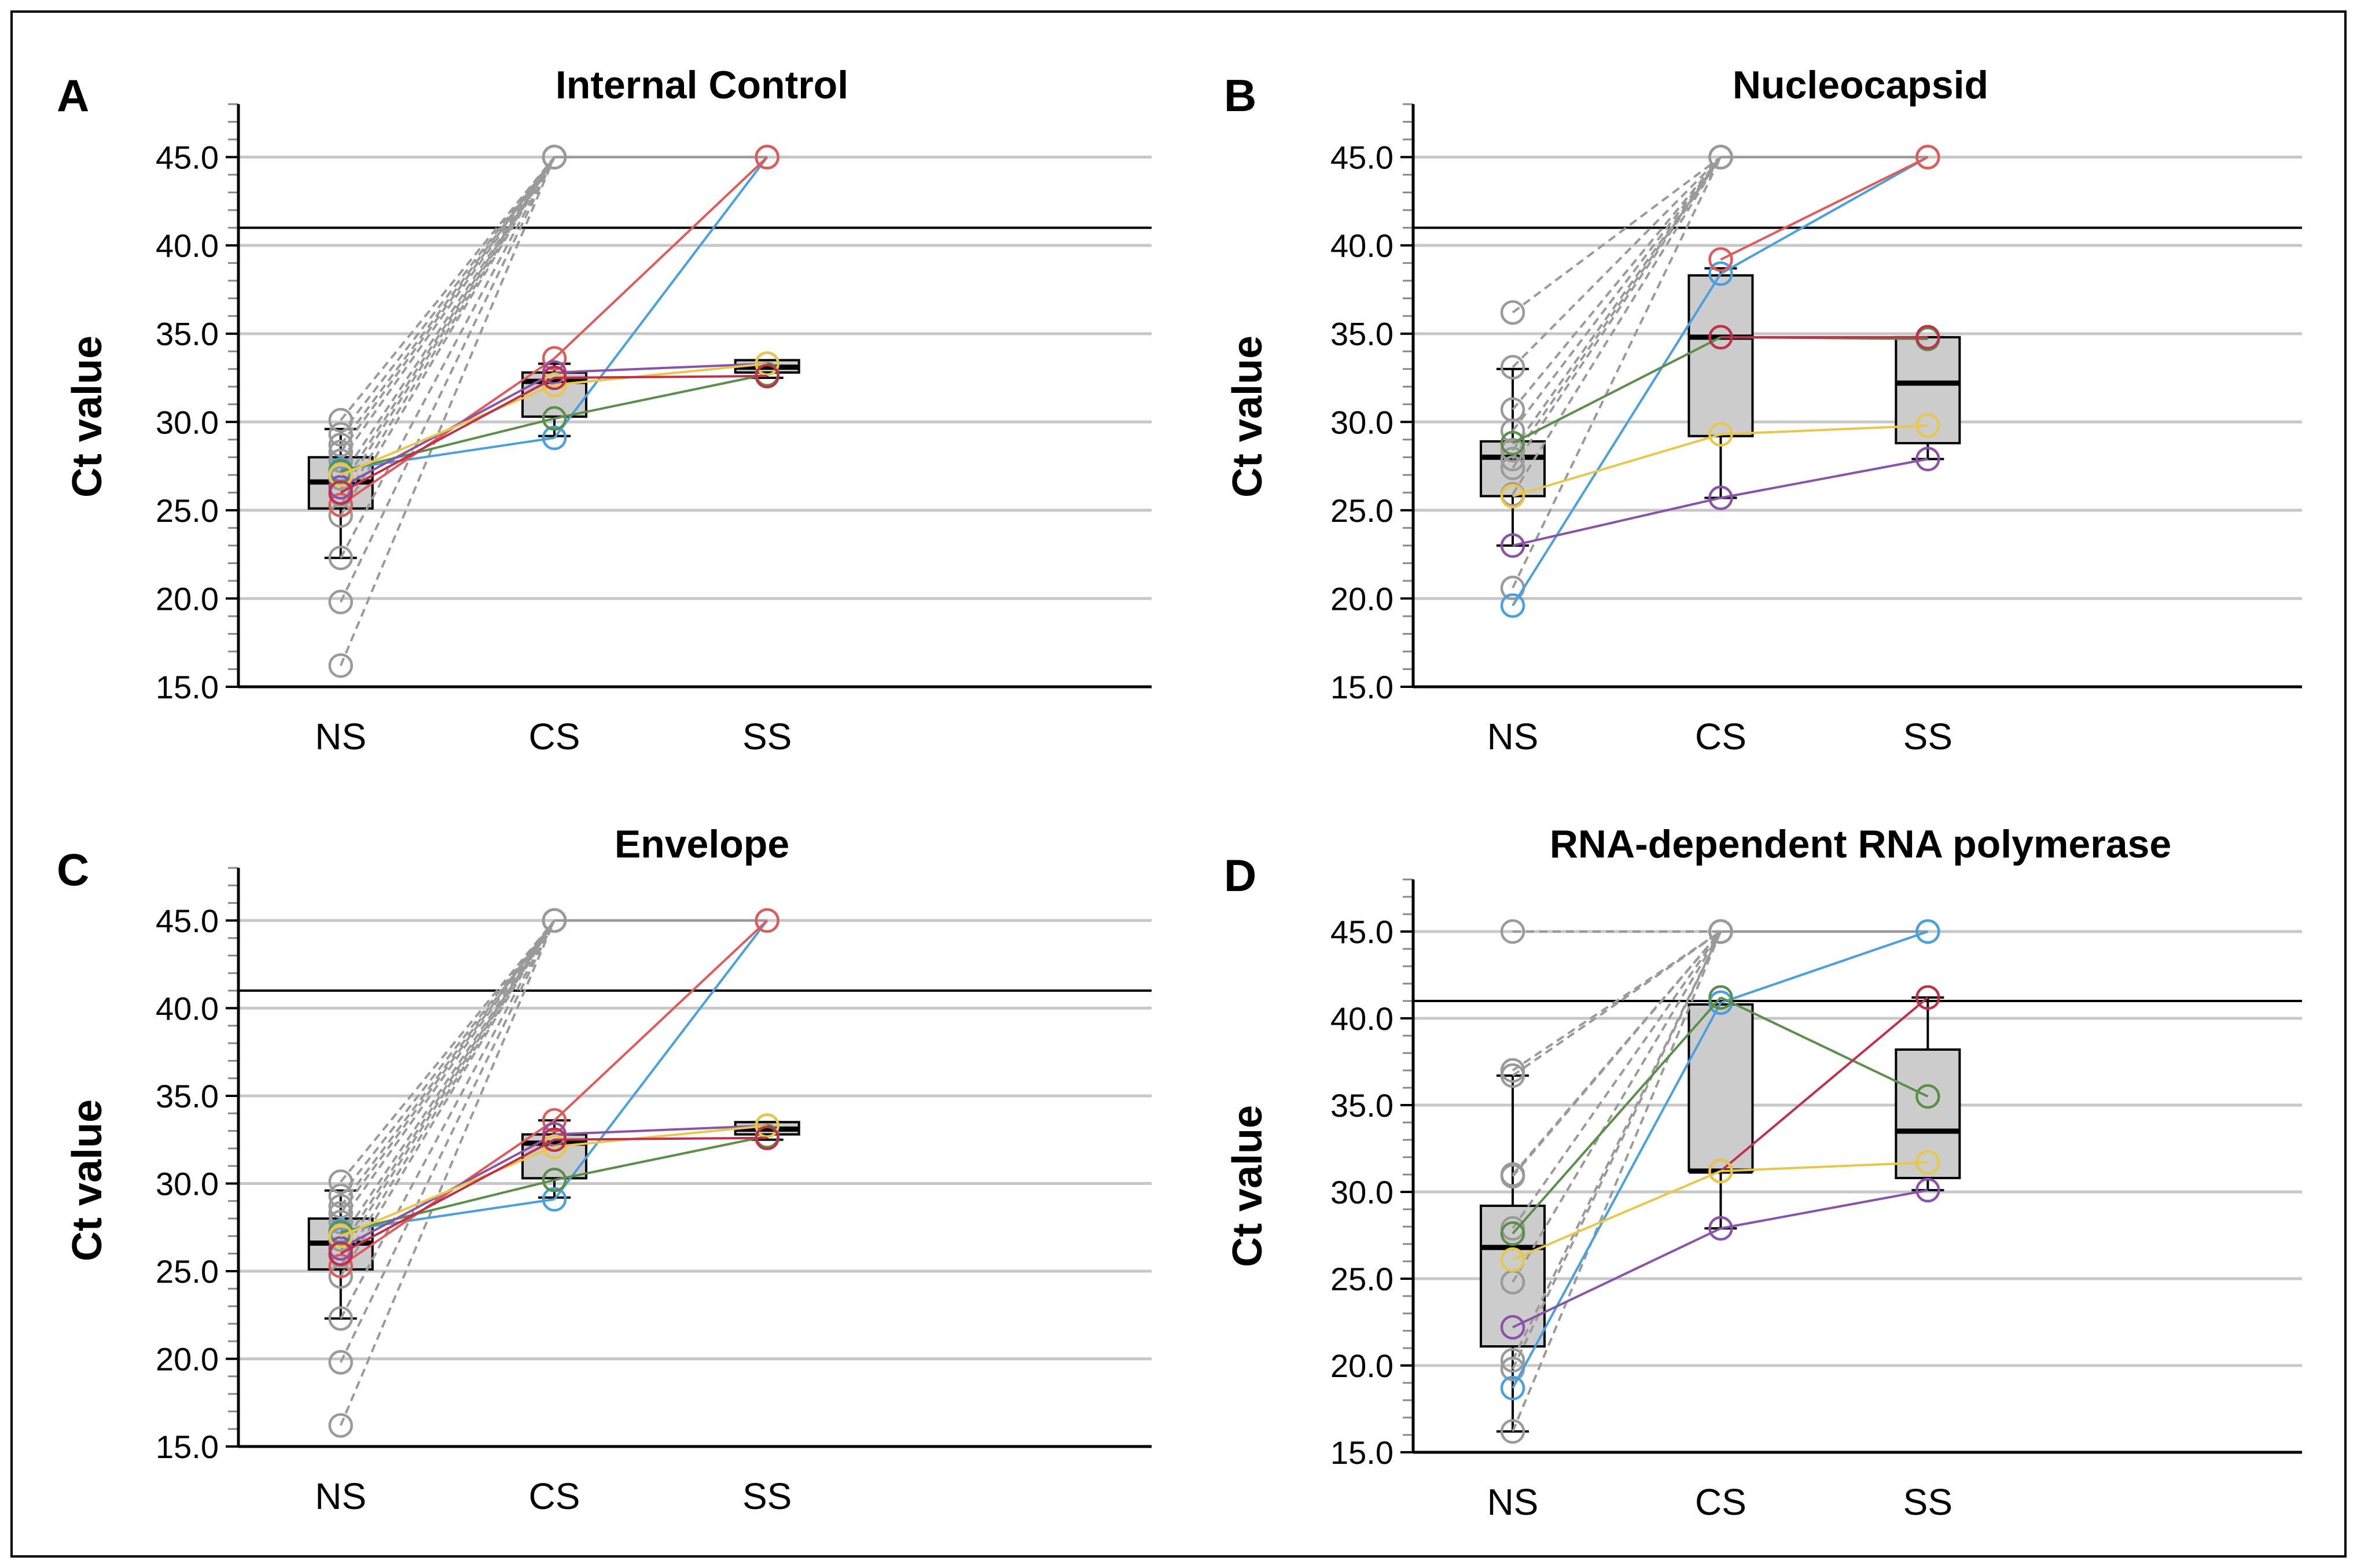  What do you see at coordinates (187, 422) in the screenshot?
I see `y-tick-label: 30.0` at bounding box center [187, 422].